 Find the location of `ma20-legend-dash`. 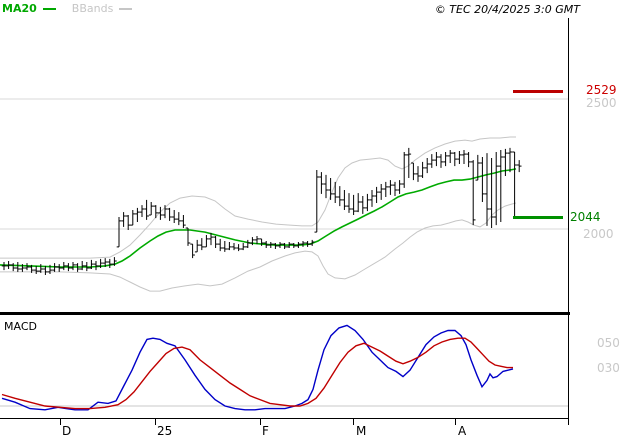

ma20-legend-dash is located at coordinates (49, 8).